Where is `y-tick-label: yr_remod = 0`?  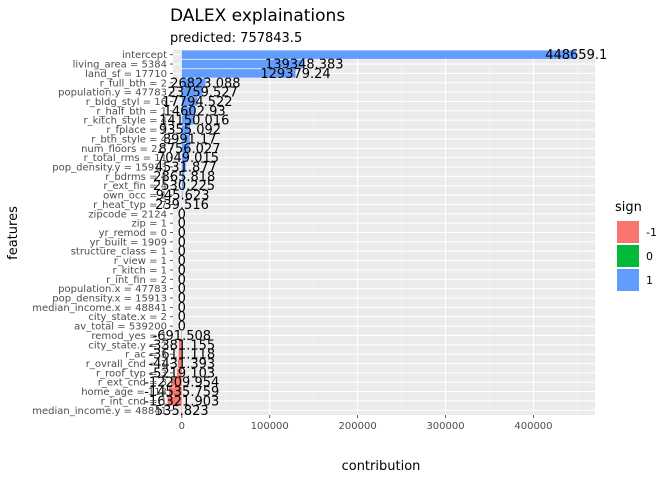
y-tick-label: yr_remod = 0 is located at coordinates (133, 233).